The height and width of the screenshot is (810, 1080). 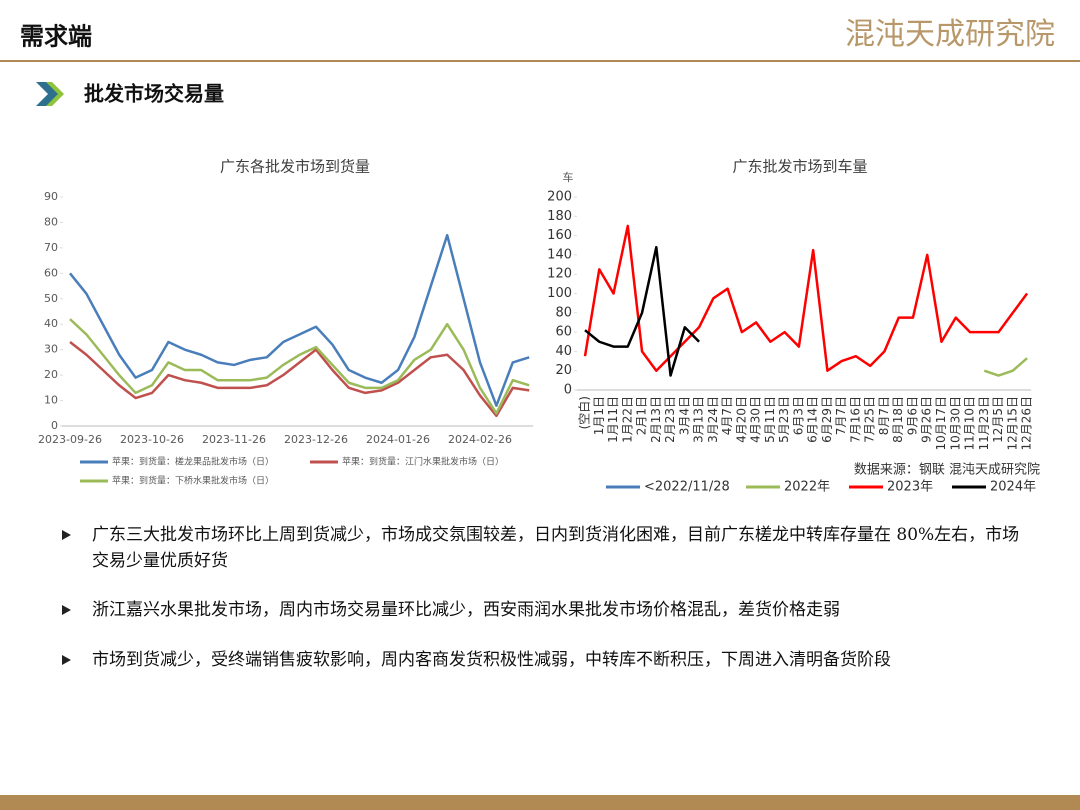 What do you see at coordinates (154, 94) in the screenshot?
I see `section-title: 批发市场交易量` at bounding box center [154, 94].